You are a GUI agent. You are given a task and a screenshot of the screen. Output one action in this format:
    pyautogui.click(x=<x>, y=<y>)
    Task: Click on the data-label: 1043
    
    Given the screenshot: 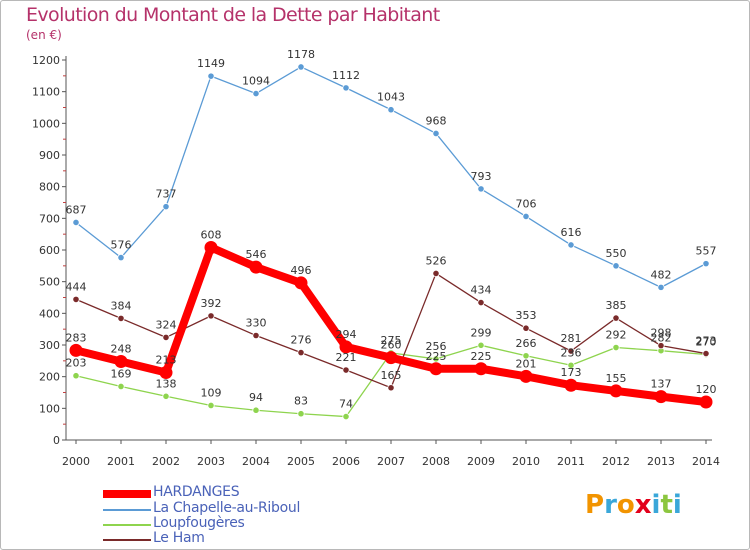 What is the action you would take?
    pyautogui.click(x=391, y=97)
    